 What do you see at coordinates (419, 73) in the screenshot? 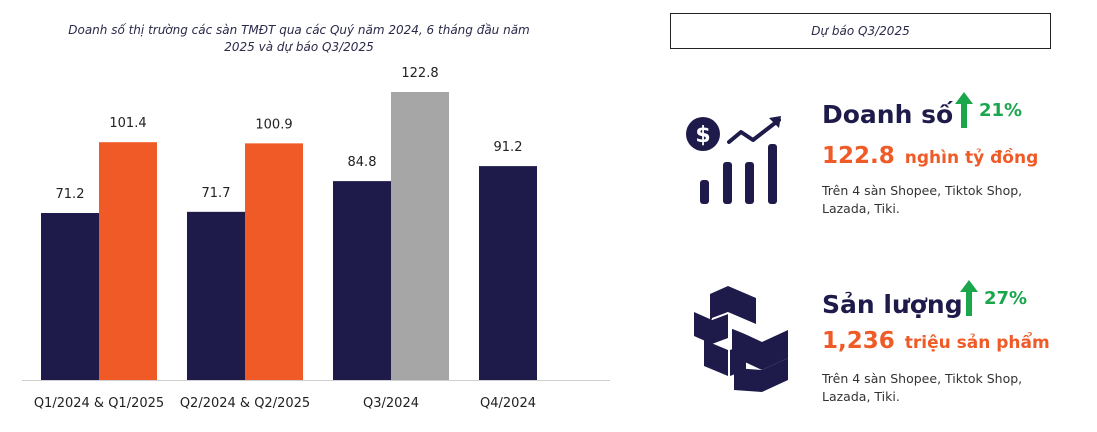
I see `bar-value-label: 122.8` at bounding box center [419, 73].